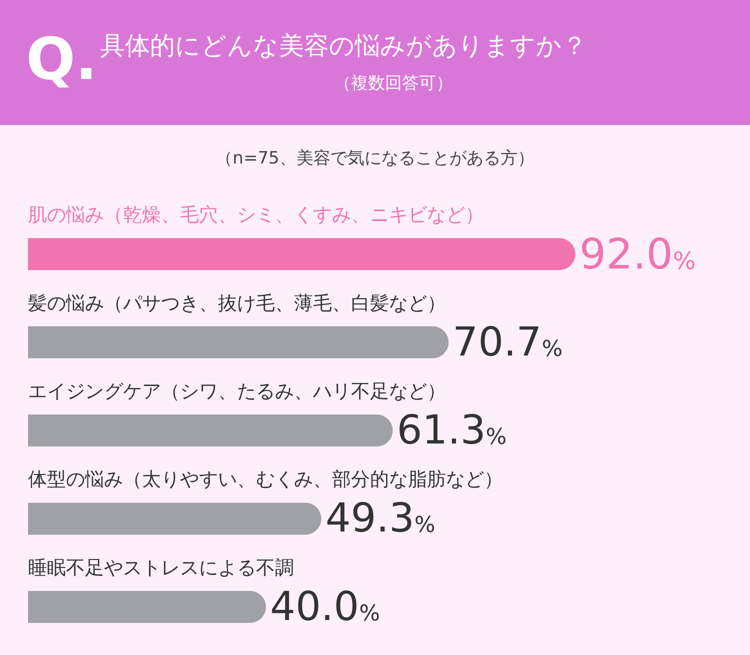  Describe the element at coordinates (161, 567) in the screenshot. I see `y-tick-label: 睡眠不足やストレスによる不調` at that location.